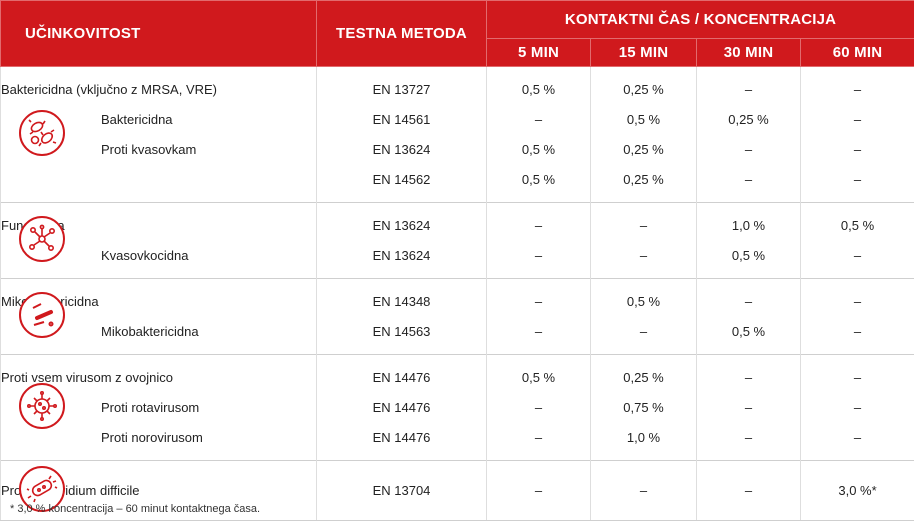 The image size is (914, 528). I want to click on efficacy-name: Proti vsem virusom z ovojnico, so click(158, 391).